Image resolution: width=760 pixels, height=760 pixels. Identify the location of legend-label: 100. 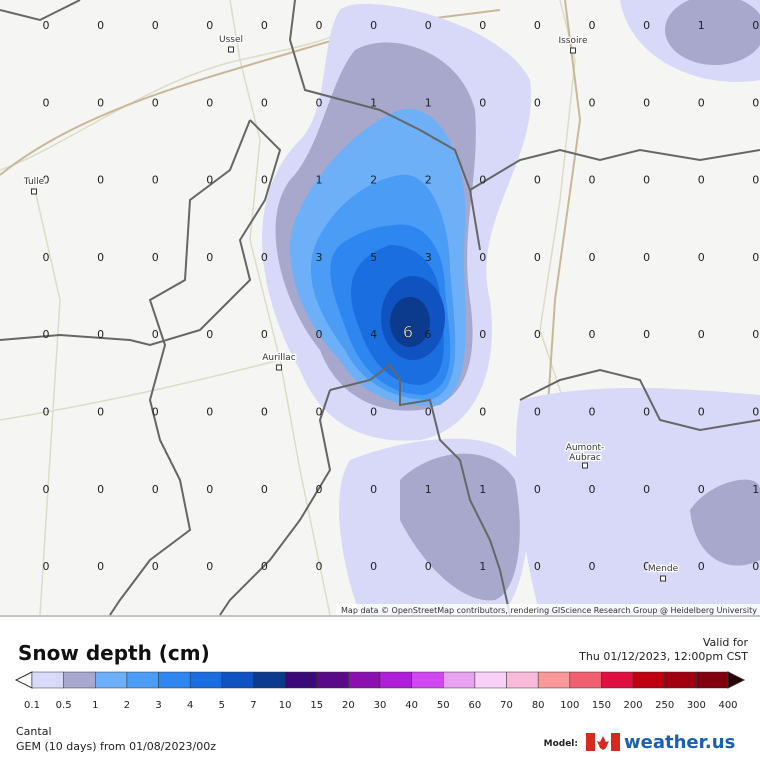
(569, 705).